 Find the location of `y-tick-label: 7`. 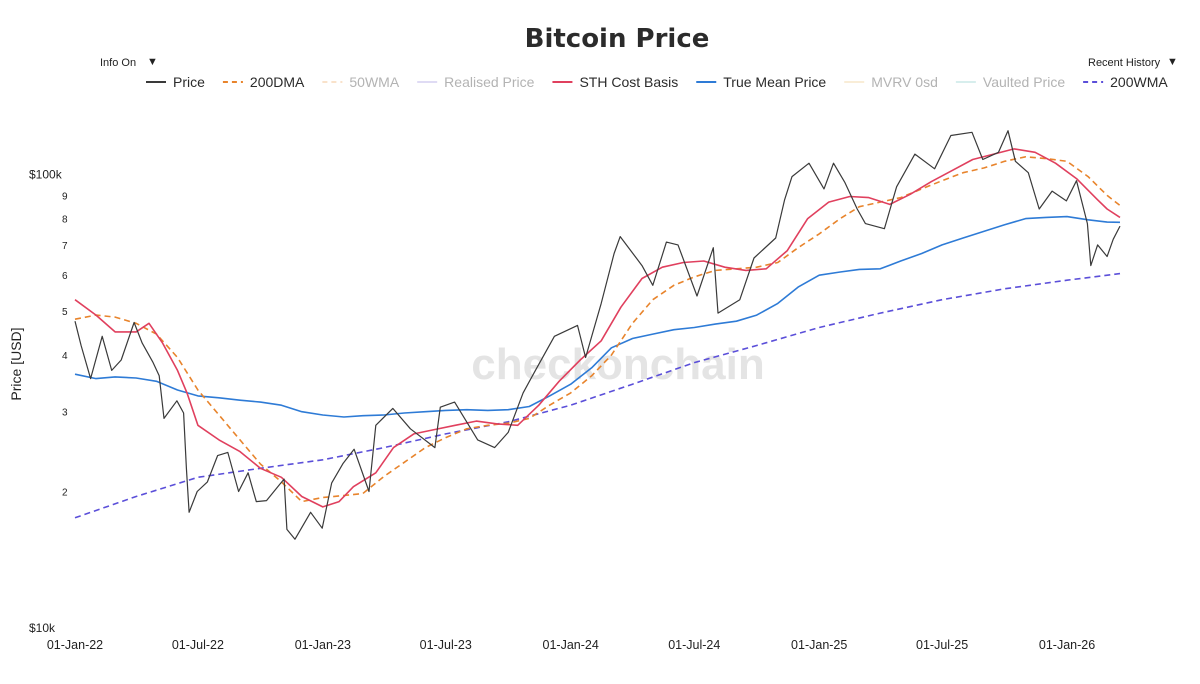

y-tick-label: 7 is located at coordinates (65, 246).